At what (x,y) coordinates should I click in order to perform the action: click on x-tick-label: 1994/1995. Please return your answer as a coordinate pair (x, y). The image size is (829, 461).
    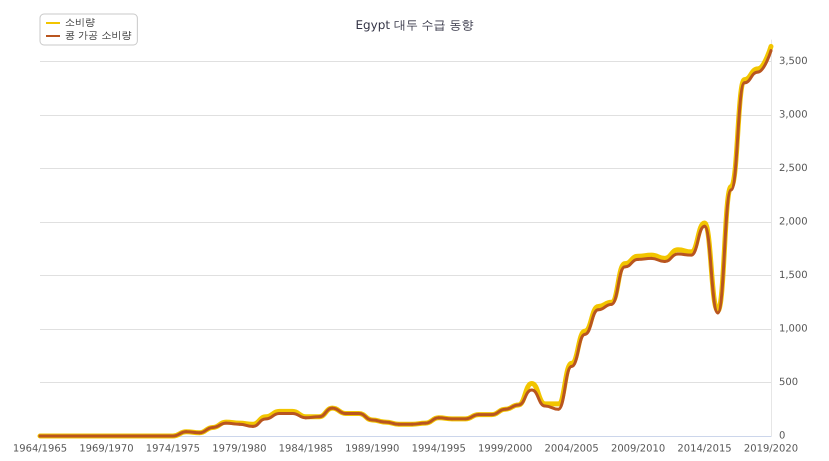
    Looking at the image, I should click on (439, 449).